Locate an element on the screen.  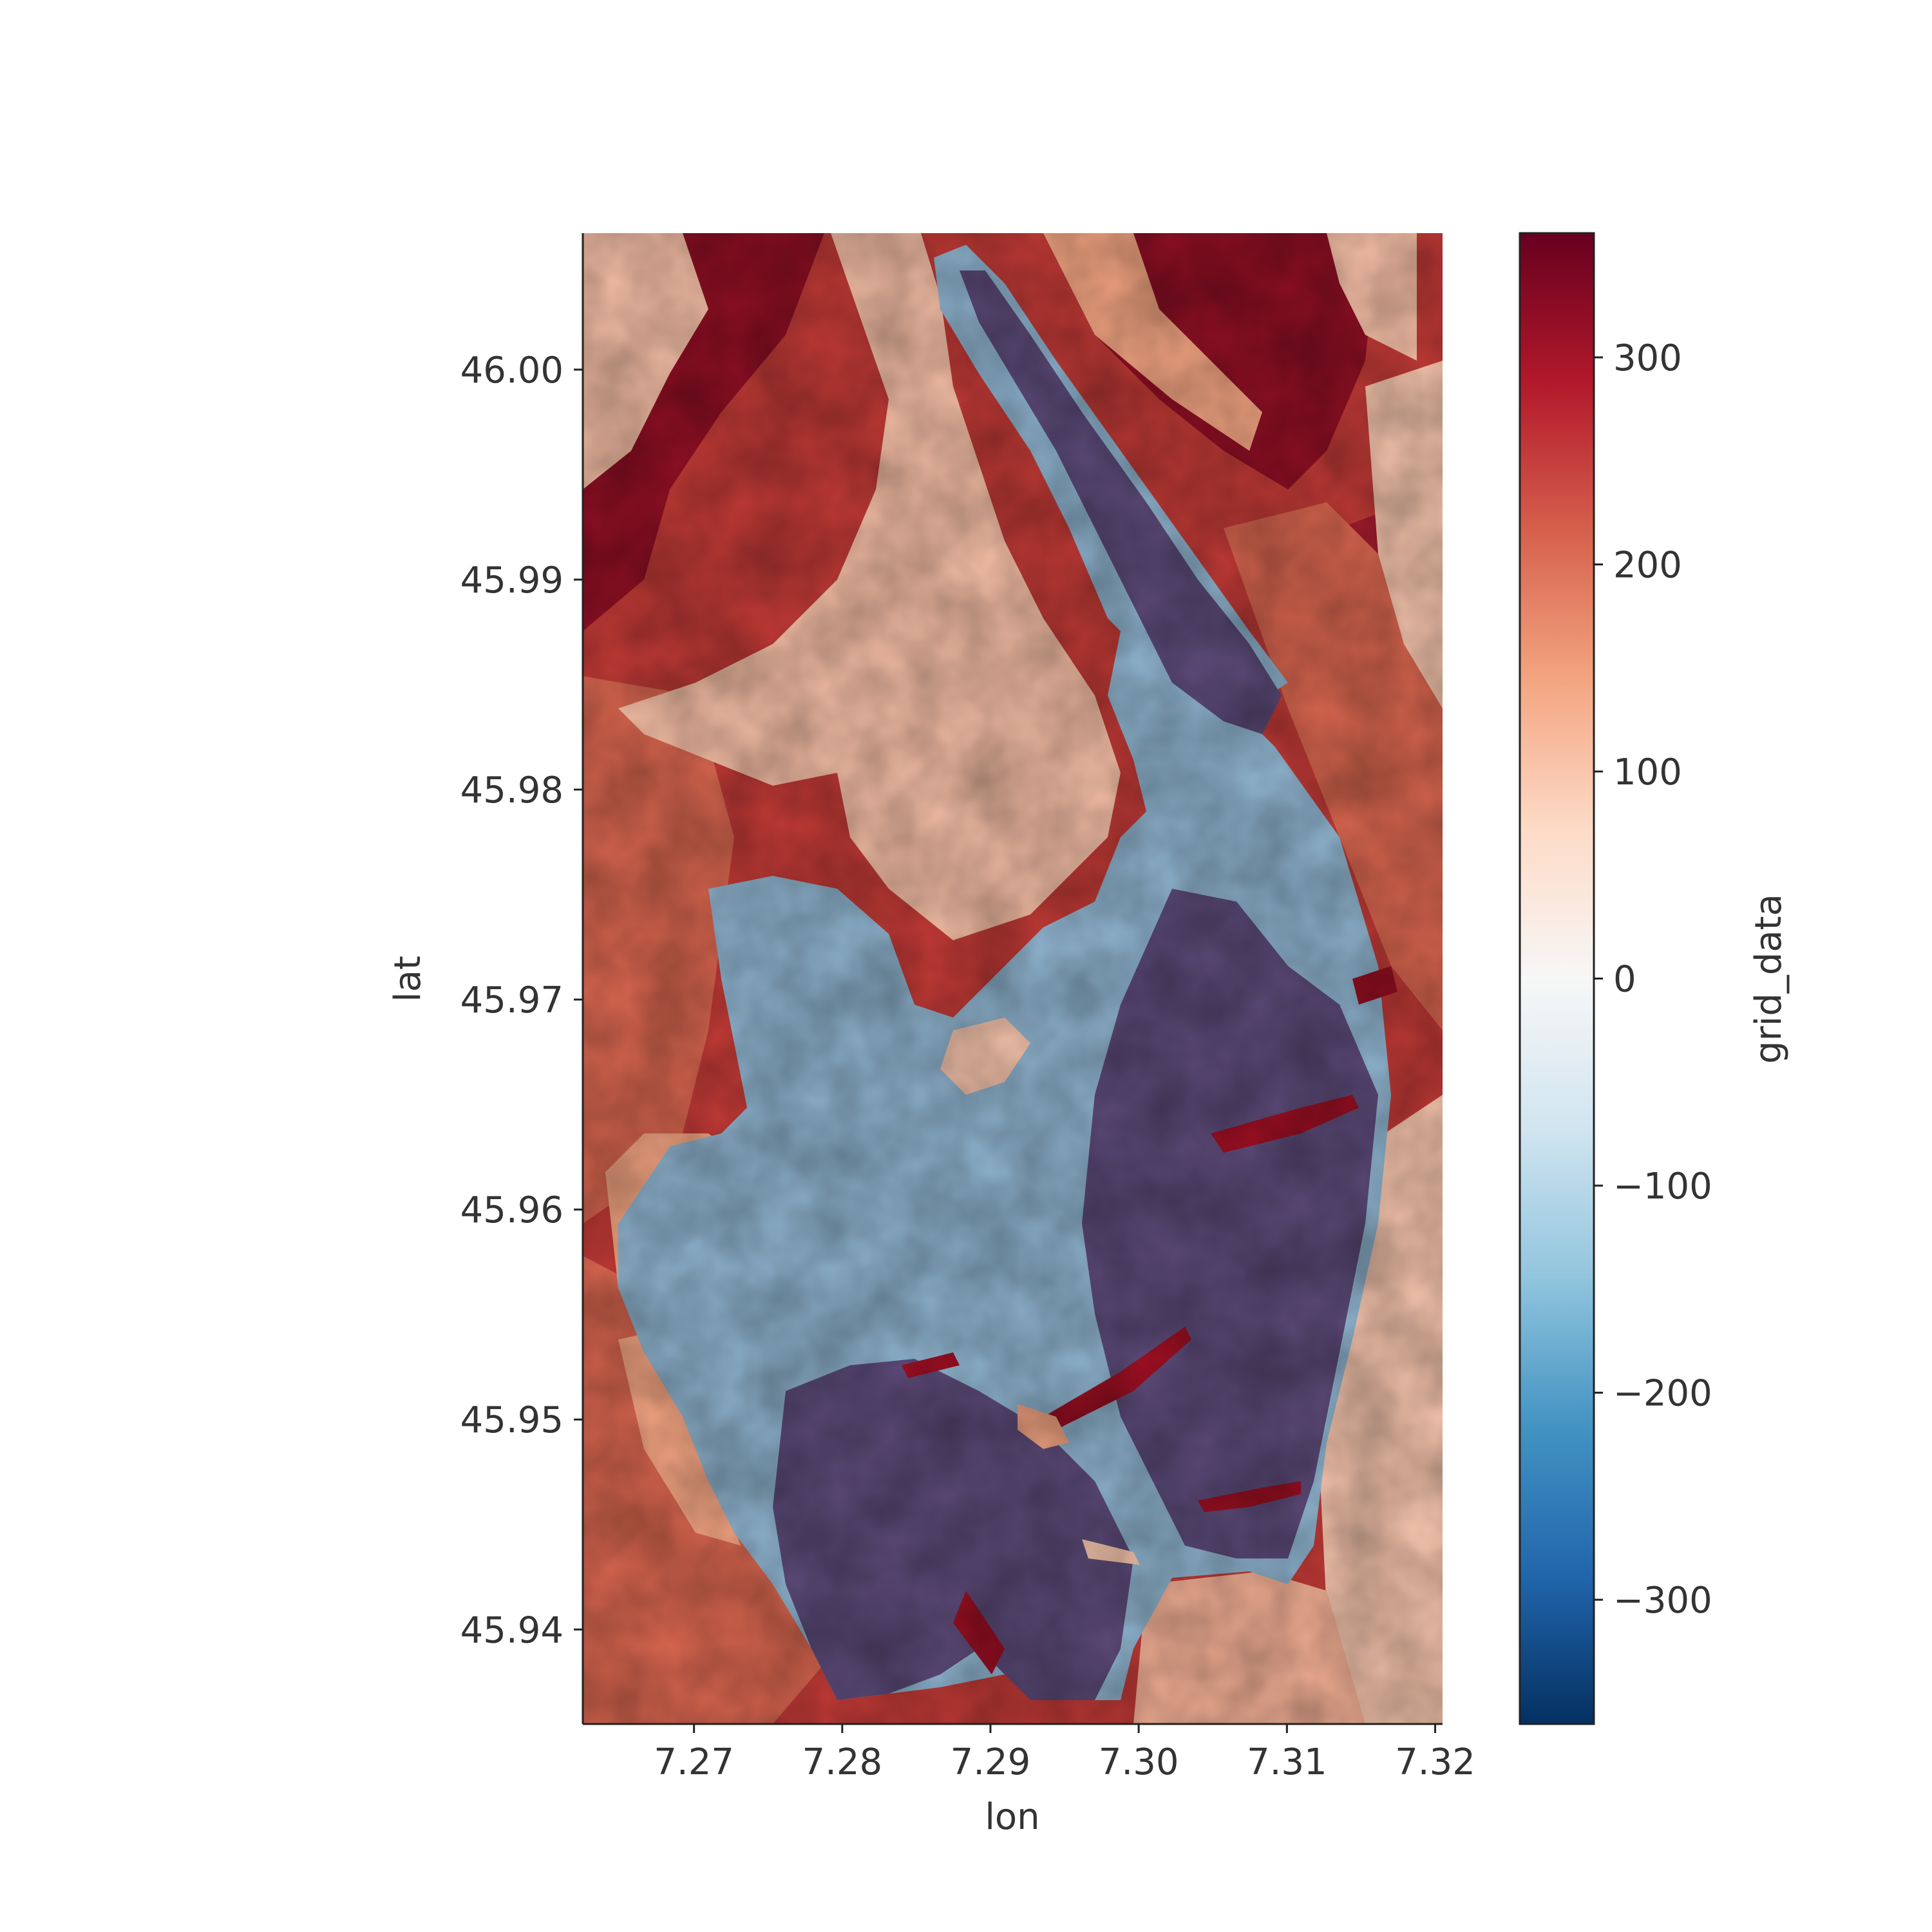
colorbar-tick-label: −200 is located at coordinates (1663, 1394).